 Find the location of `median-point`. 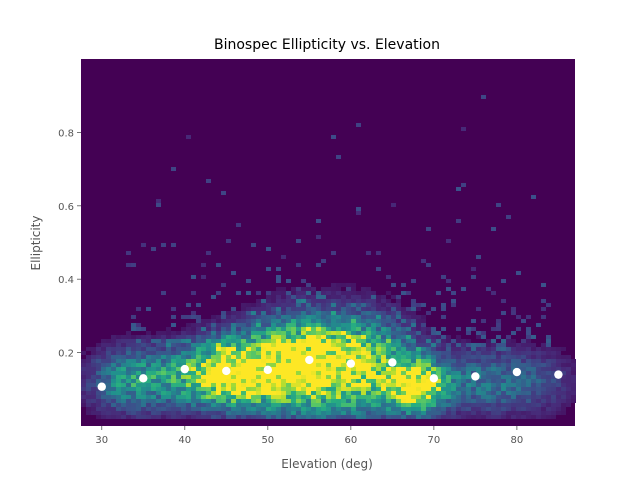

median-point is located at coordinates (558, 374).